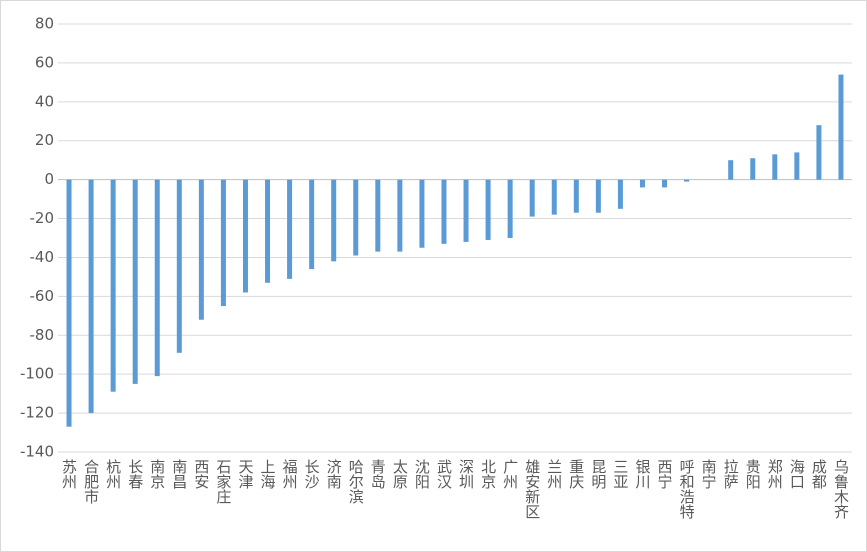  What do you see at coordinates (312, 474) in the screenshot?
I see `x-tick-label: 长沙` at bounding box center [312, 474].